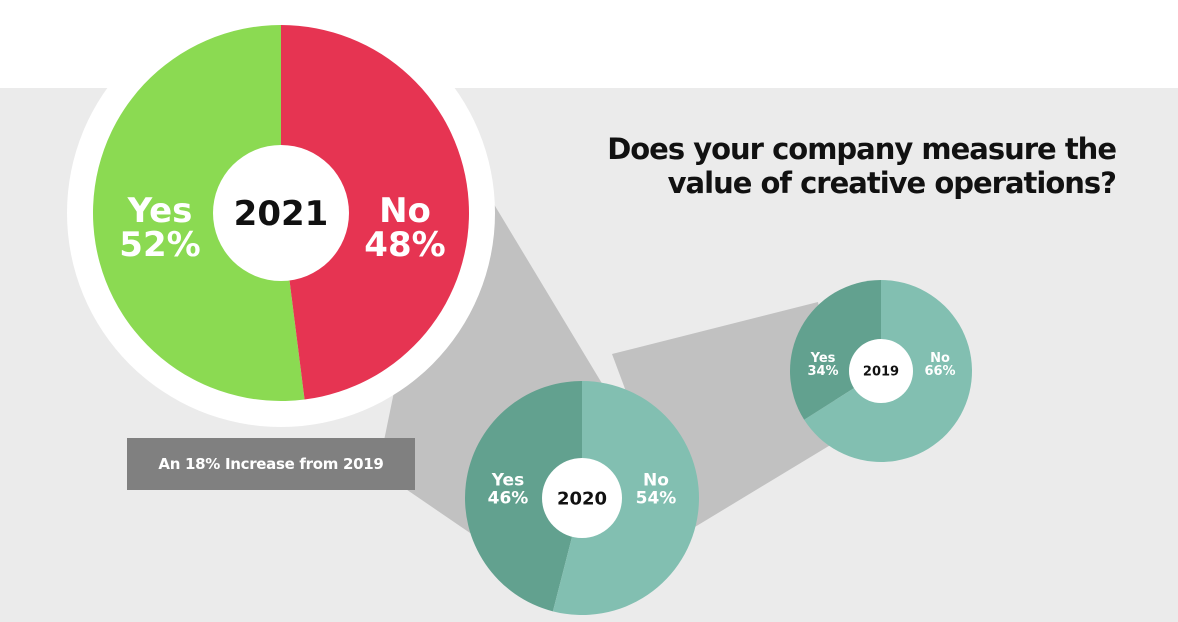 The image size is (1178, 622). Describe the element at coordinates (271, 464) in the screenshot. I see `increase-note: An 18% Increase from 2019` at that location.